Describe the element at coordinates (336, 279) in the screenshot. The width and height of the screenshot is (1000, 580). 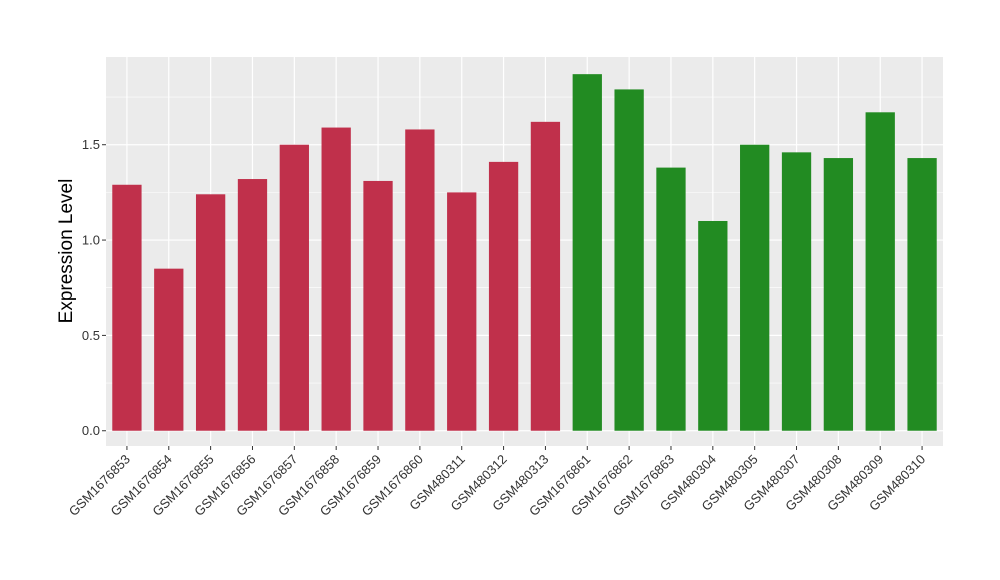
I see `bar-GSM1676858` at that location.